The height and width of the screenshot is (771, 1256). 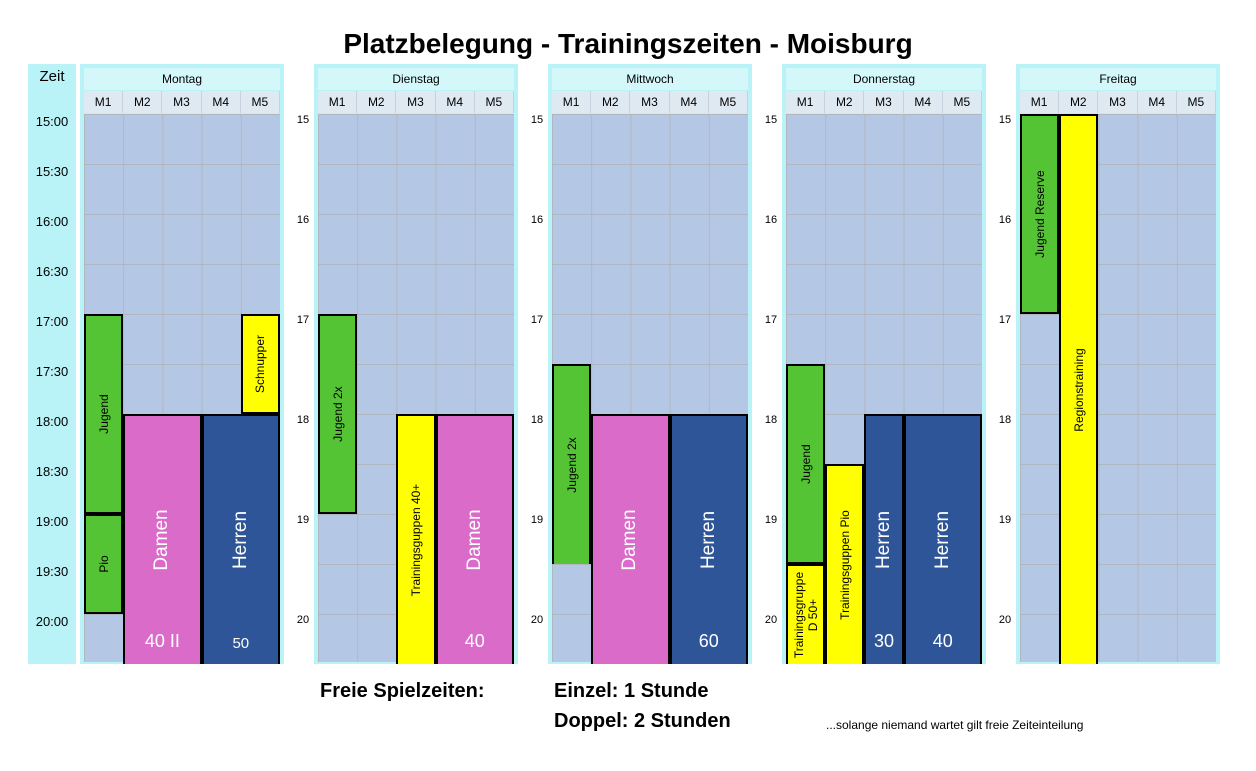 I want to click on booking-label: Pio, so click(x=103, y=564).